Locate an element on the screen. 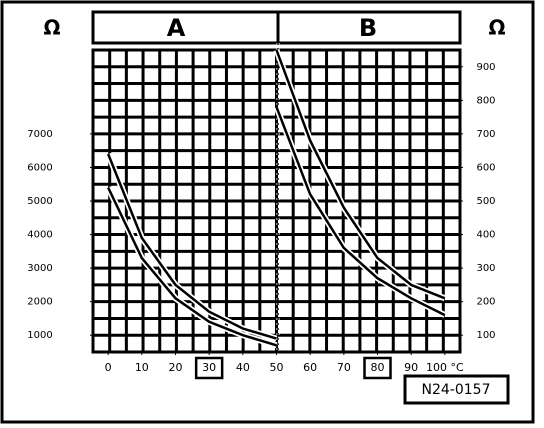 Image resolution: width=544 pixels, height=428 pixels. y2-tick-label: 100 is located at coordinates (485, 335).